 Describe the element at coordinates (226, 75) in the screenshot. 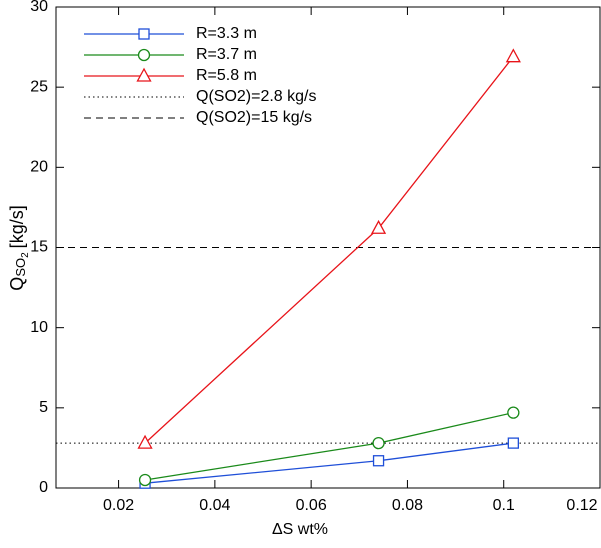

I see `legend-label: R=5.8 m` at that location.